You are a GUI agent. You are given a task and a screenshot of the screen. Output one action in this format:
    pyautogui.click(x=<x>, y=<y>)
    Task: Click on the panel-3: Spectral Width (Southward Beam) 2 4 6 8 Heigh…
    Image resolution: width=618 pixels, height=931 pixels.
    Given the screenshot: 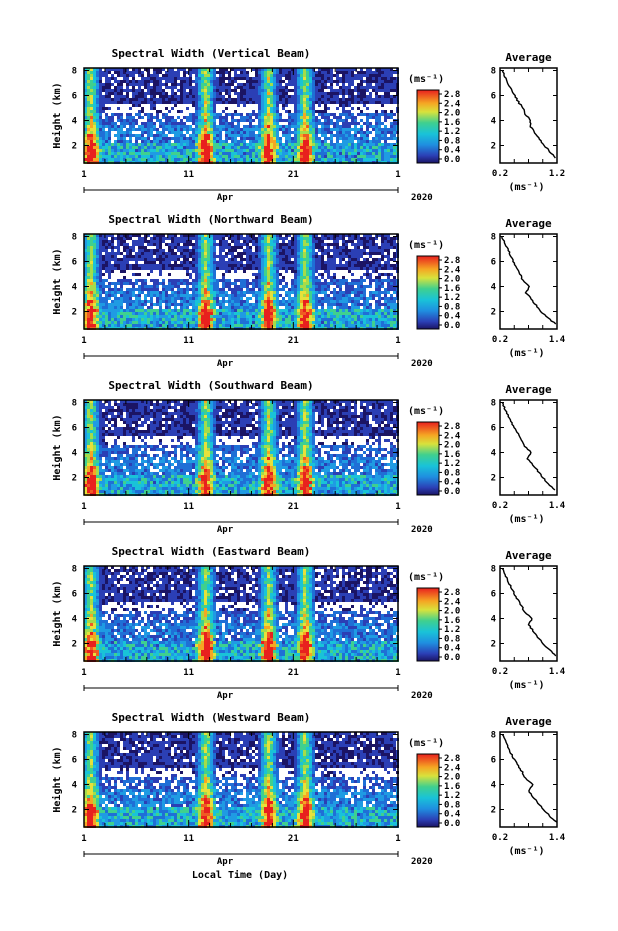 What is the action you would take?
    pyautogui.click(x=308, y=457)
    